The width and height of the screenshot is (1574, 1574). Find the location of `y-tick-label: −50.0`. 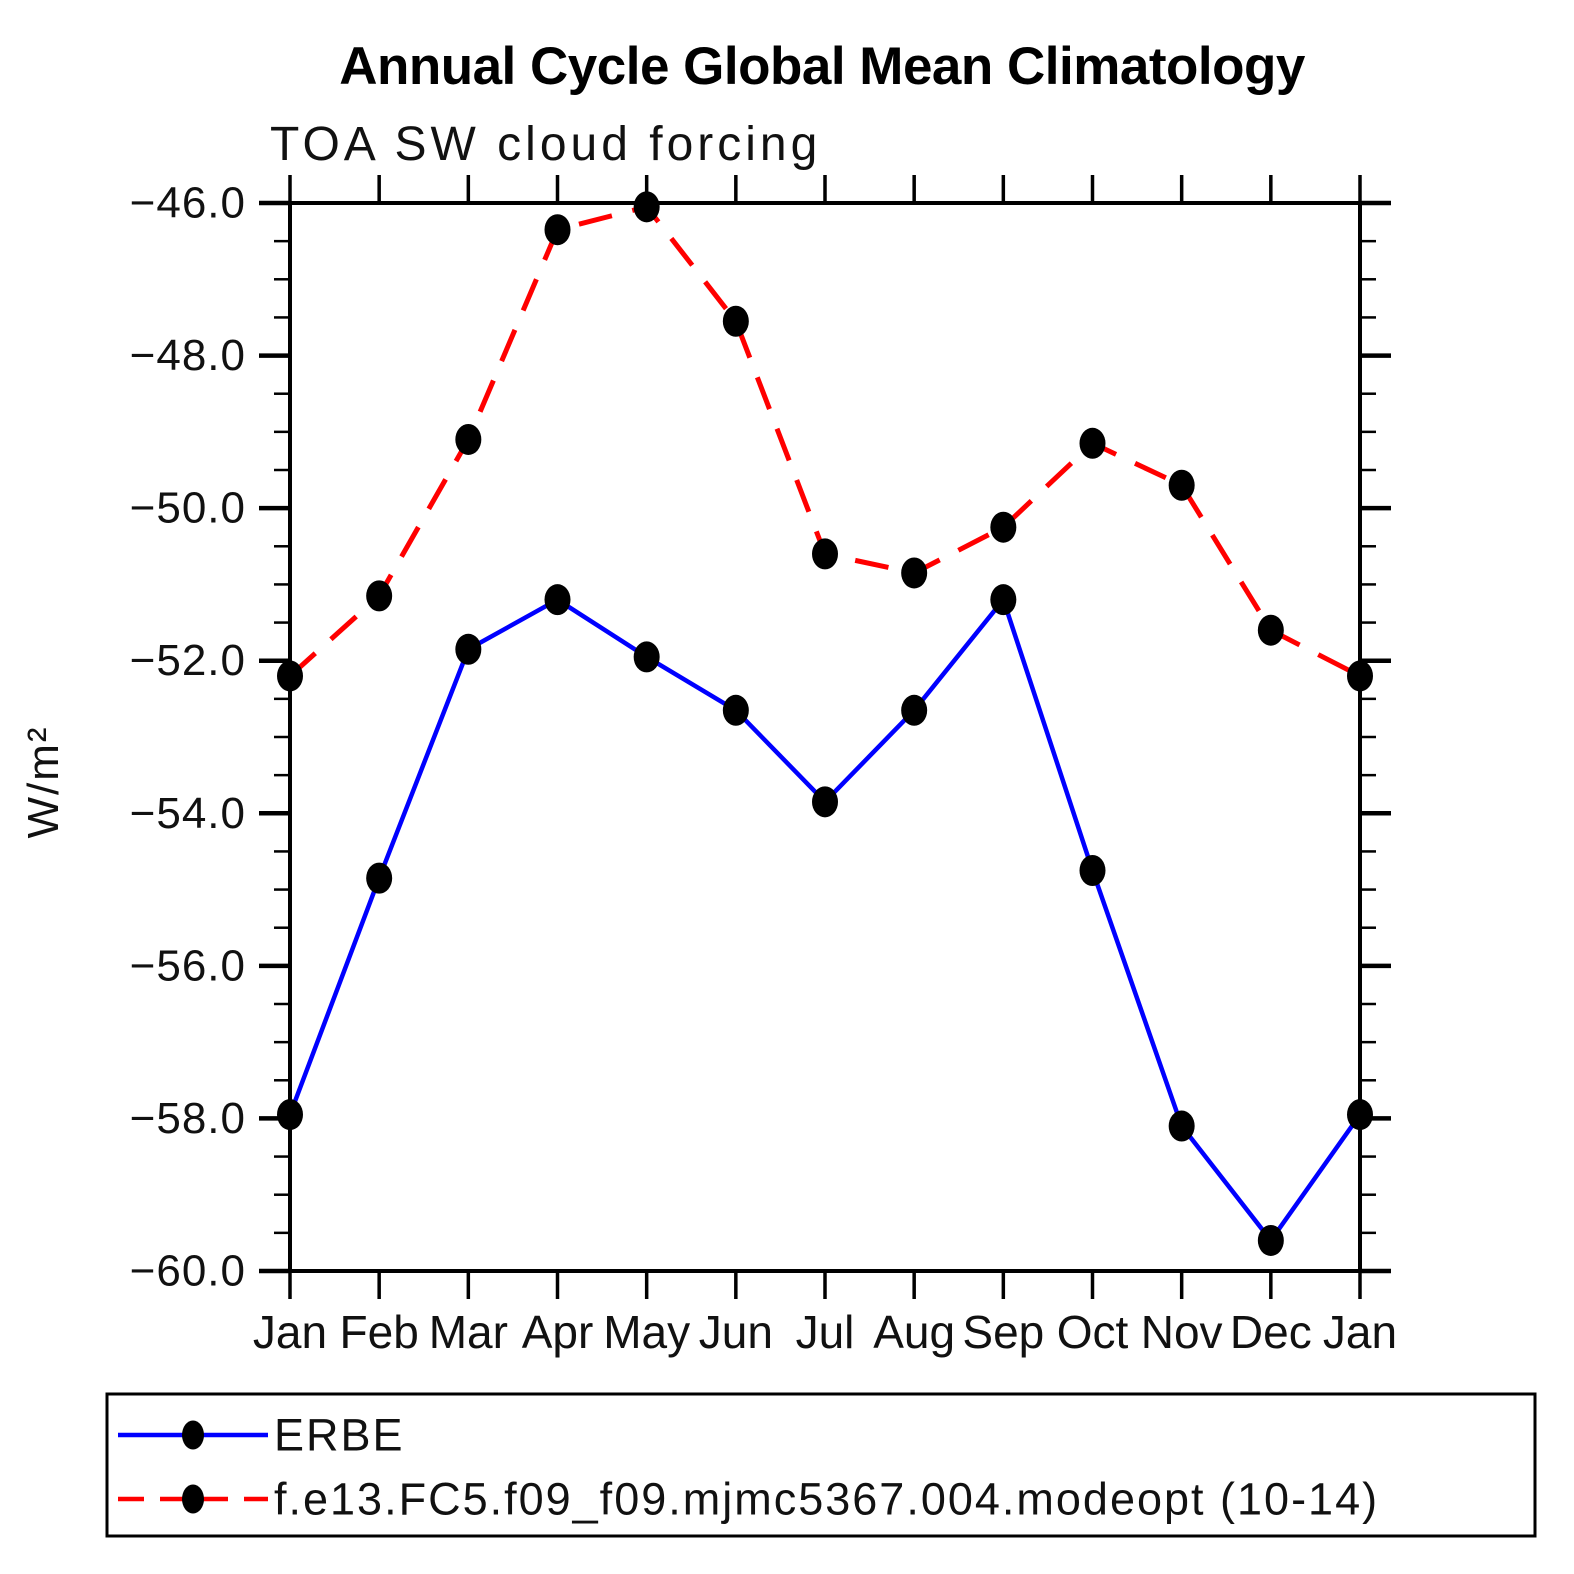

y-tick-label: −50.0 is located at coordinates (188, 508).